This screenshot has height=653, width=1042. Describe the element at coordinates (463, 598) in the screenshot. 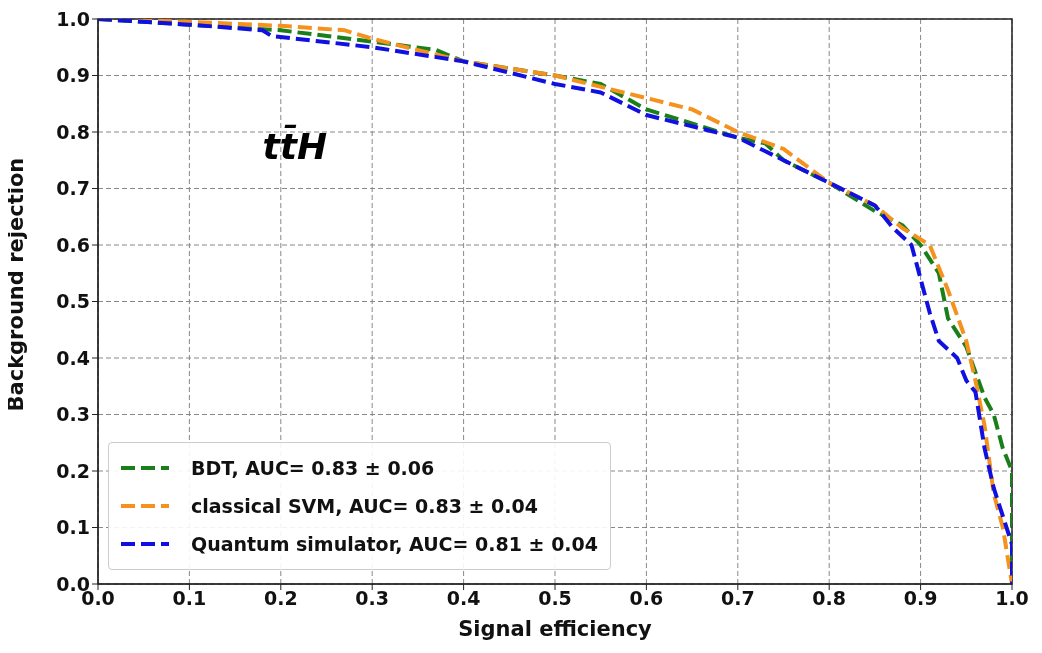

I see `x-tick-label: 0.4` at that location.